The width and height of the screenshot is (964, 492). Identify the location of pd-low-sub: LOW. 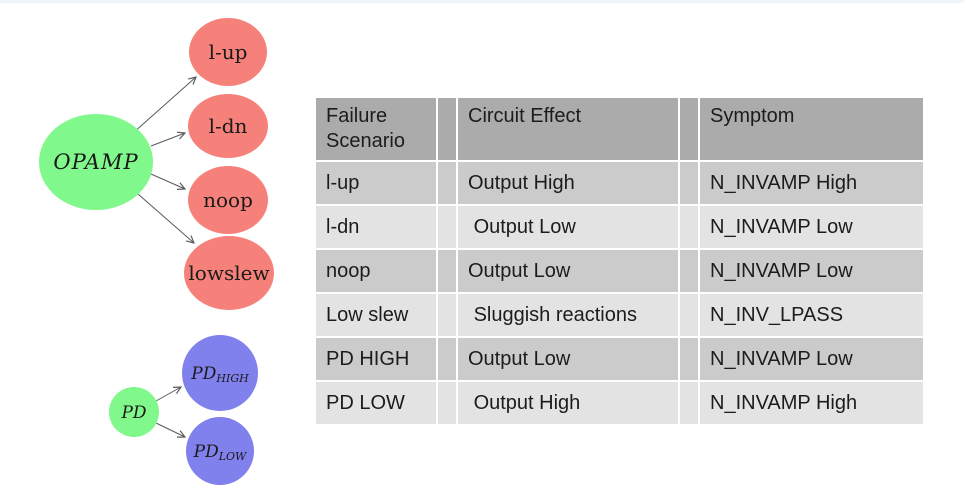
(233, 456).